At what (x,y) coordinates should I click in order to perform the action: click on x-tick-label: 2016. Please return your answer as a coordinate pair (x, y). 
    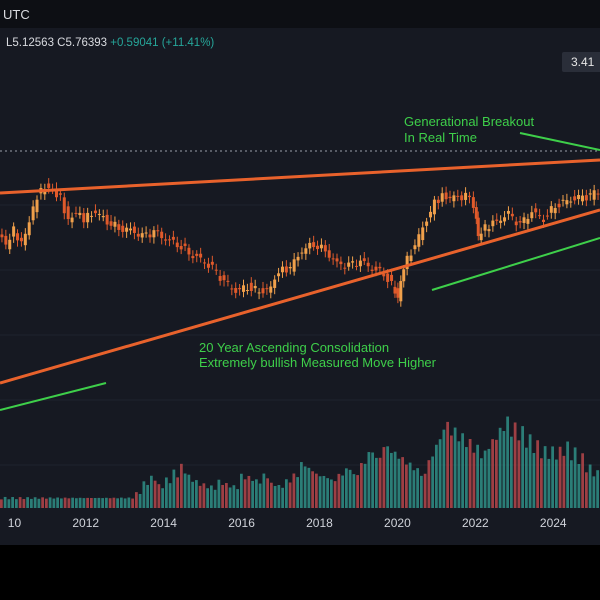
    Looking at the image, I should click on (241, 523).